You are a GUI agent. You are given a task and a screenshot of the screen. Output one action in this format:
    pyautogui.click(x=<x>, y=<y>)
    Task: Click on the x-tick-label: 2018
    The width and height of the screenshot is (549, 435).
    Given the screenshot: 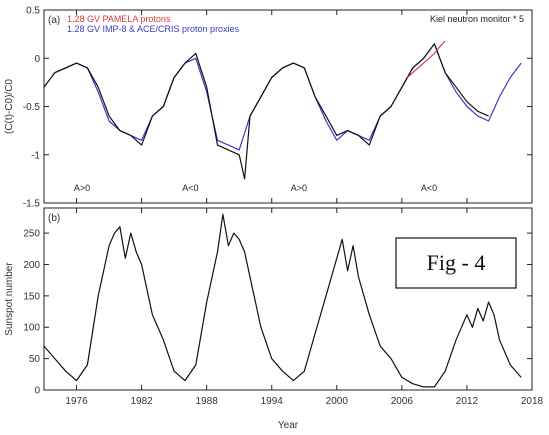 What is the action you would take?
    pyautogui.click(x=532, y=401)
    